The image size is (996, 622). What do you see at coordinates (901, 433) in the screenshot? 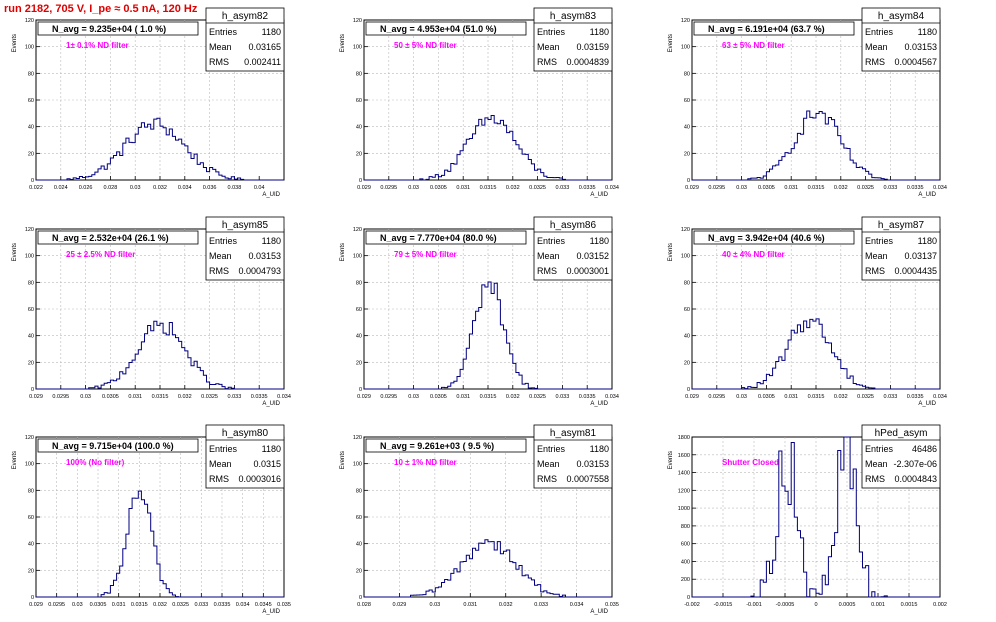
I see `hist-name: hPed_asym` at bounding box center [901, 433].